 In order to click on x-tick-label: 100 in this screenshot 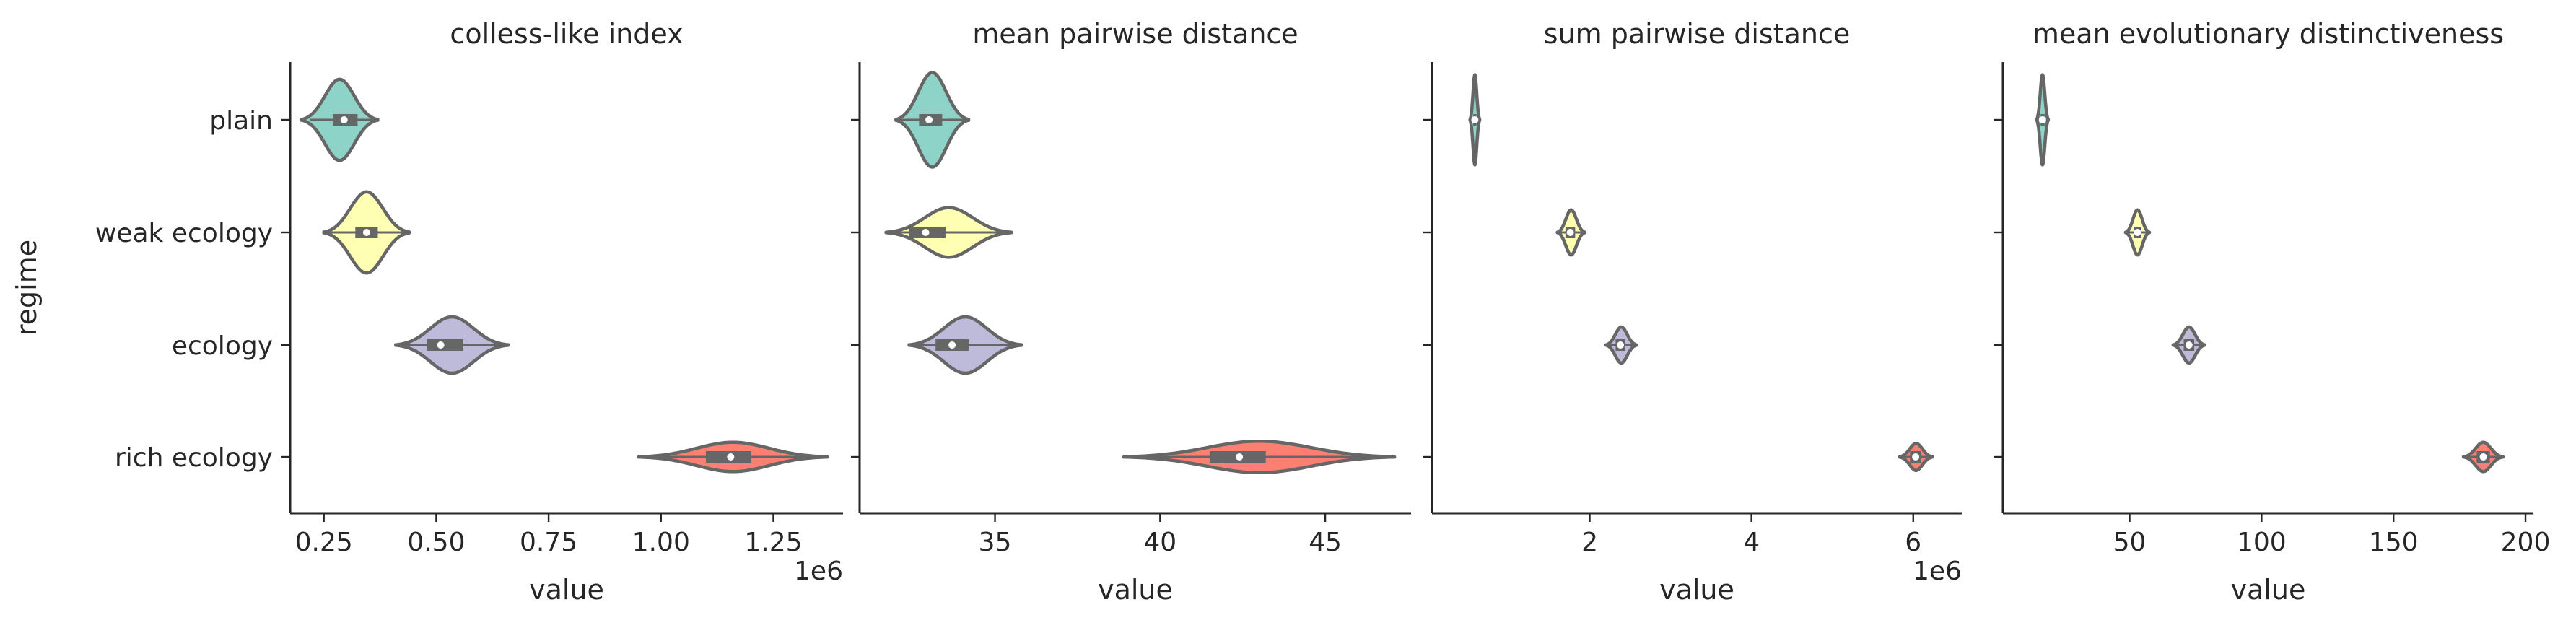, I will do `click(2262, 542)`.